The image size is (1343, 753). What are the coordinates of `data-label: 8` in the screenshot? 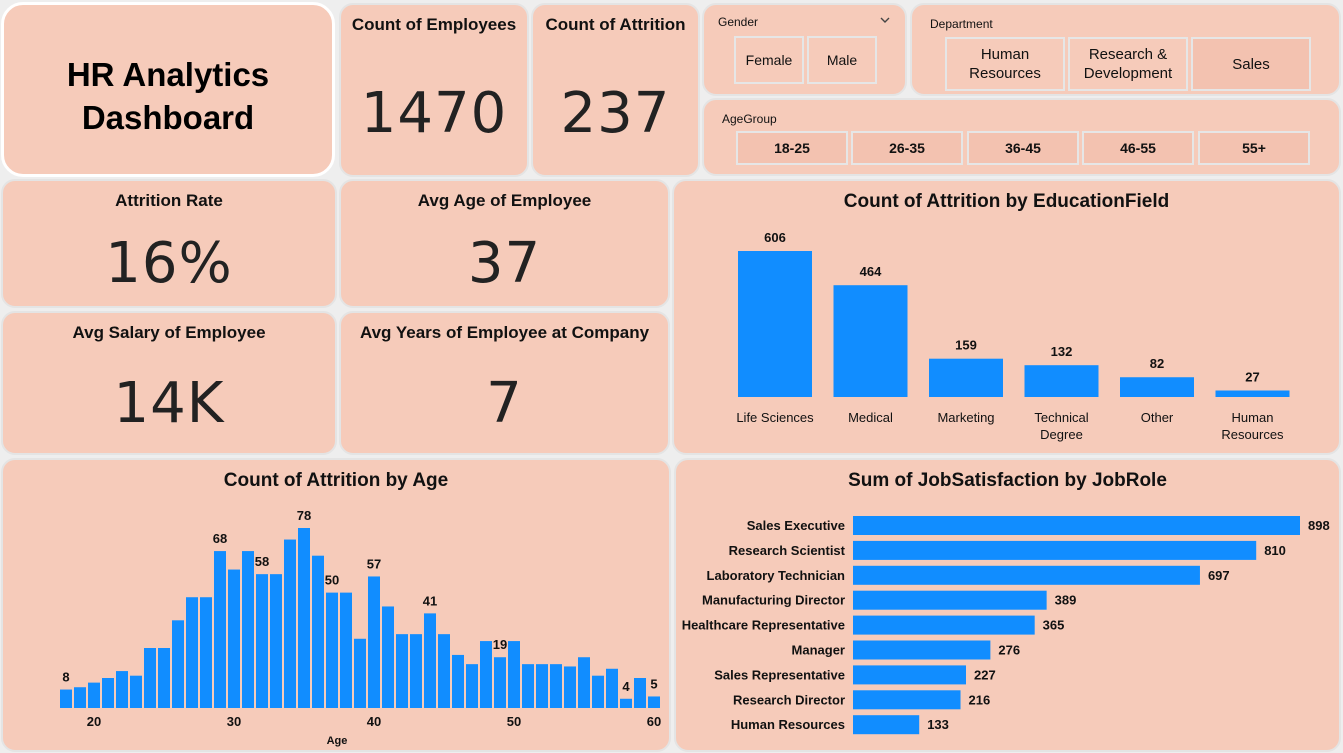 It's located at (65, 677).